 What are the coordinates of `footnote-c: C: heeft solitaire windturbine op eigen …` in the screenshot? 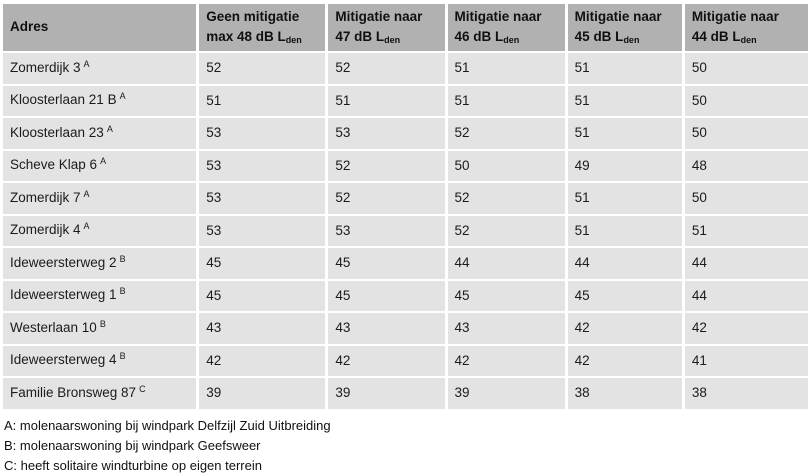 It's located at (133, 465).